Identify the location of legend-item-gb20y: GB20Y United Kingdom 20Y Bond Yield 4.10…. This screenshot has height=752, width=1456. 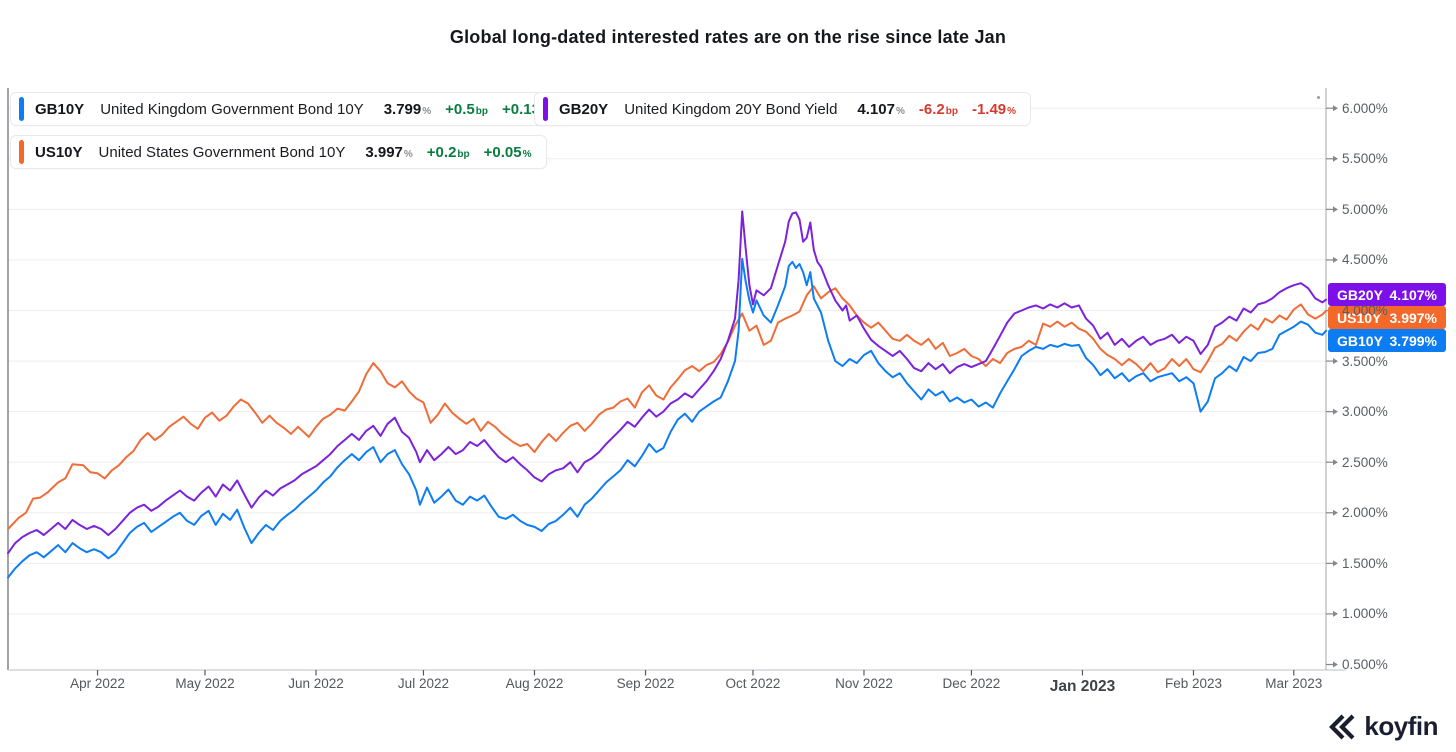
(783, 109).